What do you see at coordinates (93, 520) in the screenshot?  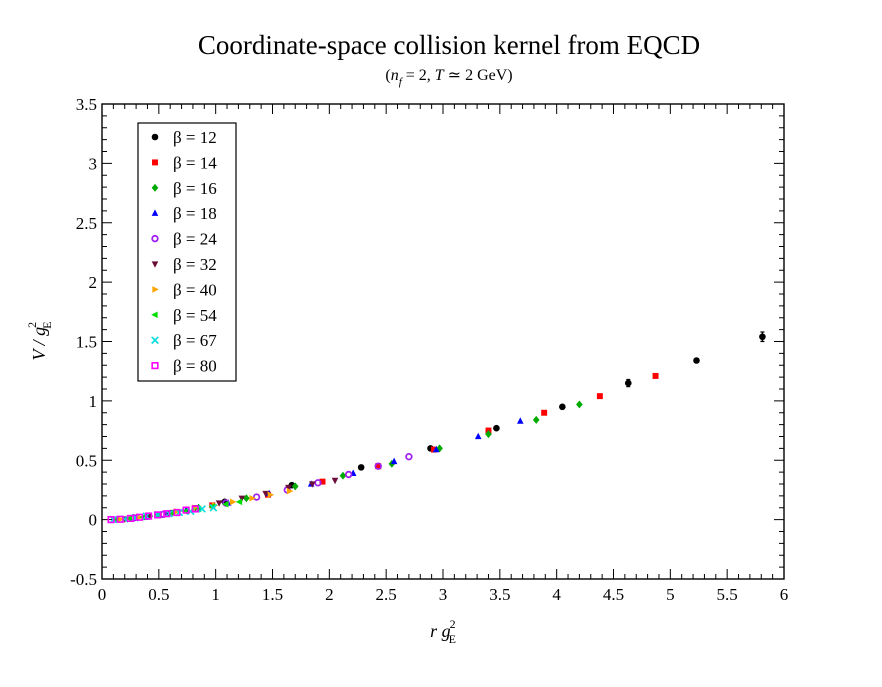 I see `y-tick-label: 0` at bounding box center [93, 520].